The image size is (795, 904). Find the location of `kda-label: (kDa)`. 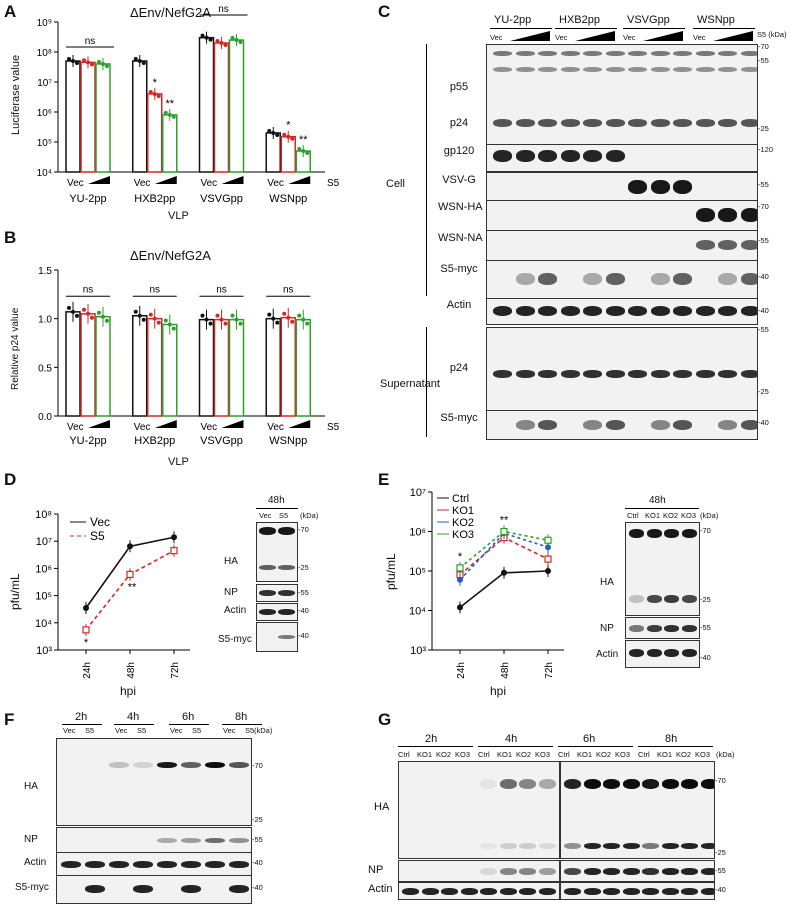

kda-label: (kDa) is located at coordinates (263, 730).